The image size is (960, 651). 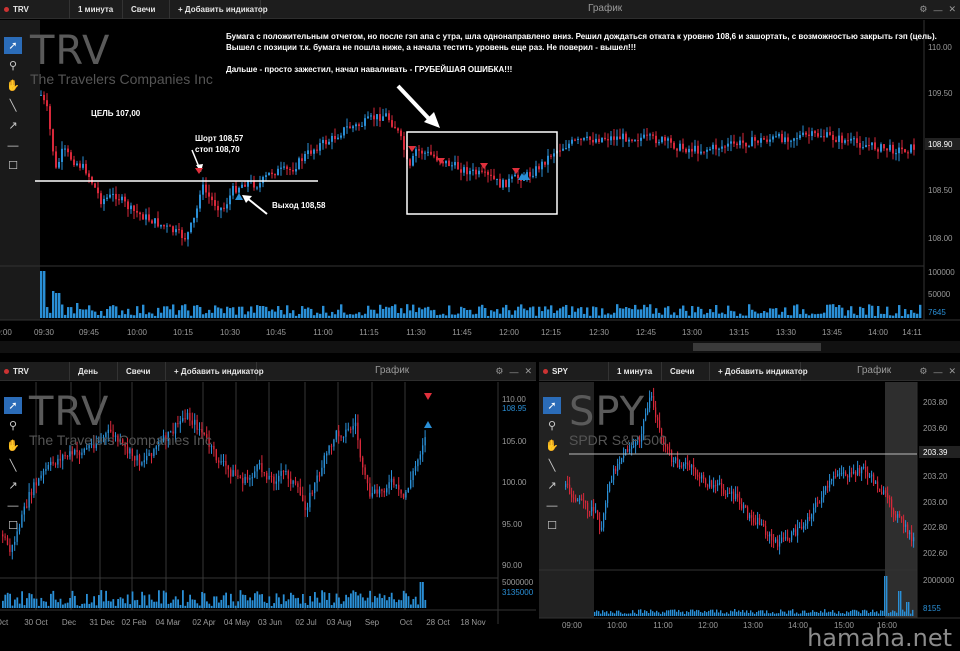 I want to click on price-axis-tick: 203.20, so click(x=935, y=476).